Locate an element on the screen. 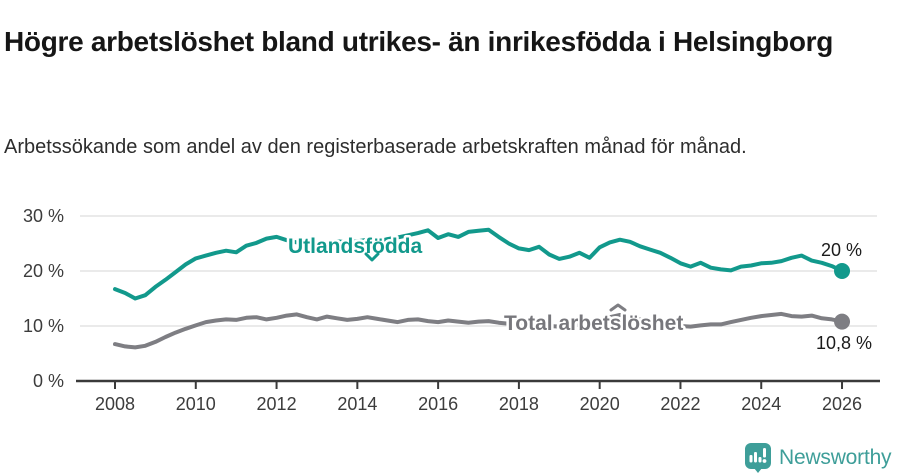 Image resolution: width=900 pixels, height=474 pixels. x-tick-label: 2014 is located at coordinates (357, 404).